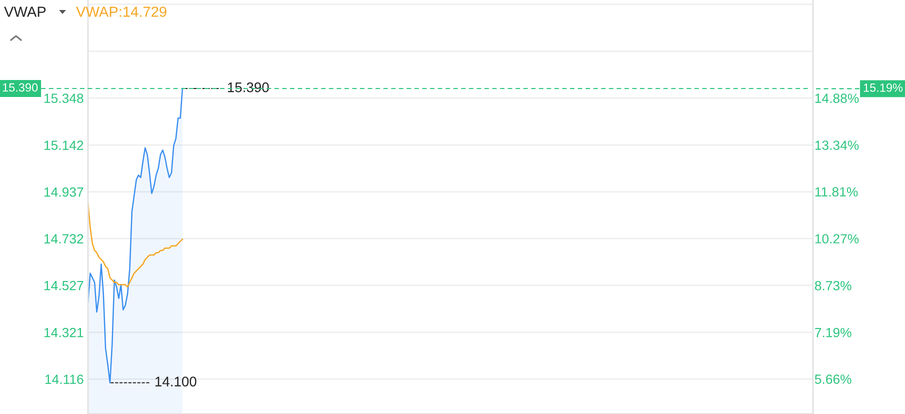 The height and width of the screenshot is (414, 905). I want to click on y2-tick-label: 8.73%, so click(833, 285).